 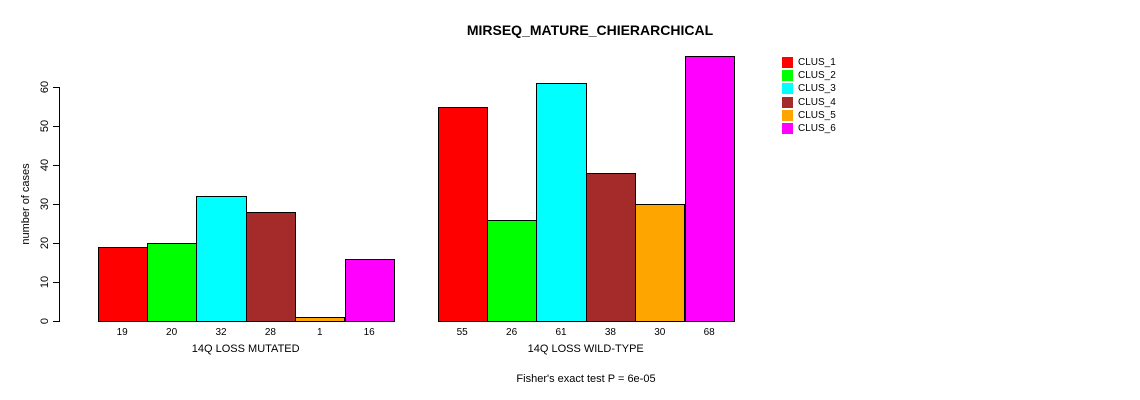 What do you see at coordinates (586, 379) in the screenshot?
I see `stat-caption: Fisher's exact test P = 6e-05` at bounding box center [586, 379].